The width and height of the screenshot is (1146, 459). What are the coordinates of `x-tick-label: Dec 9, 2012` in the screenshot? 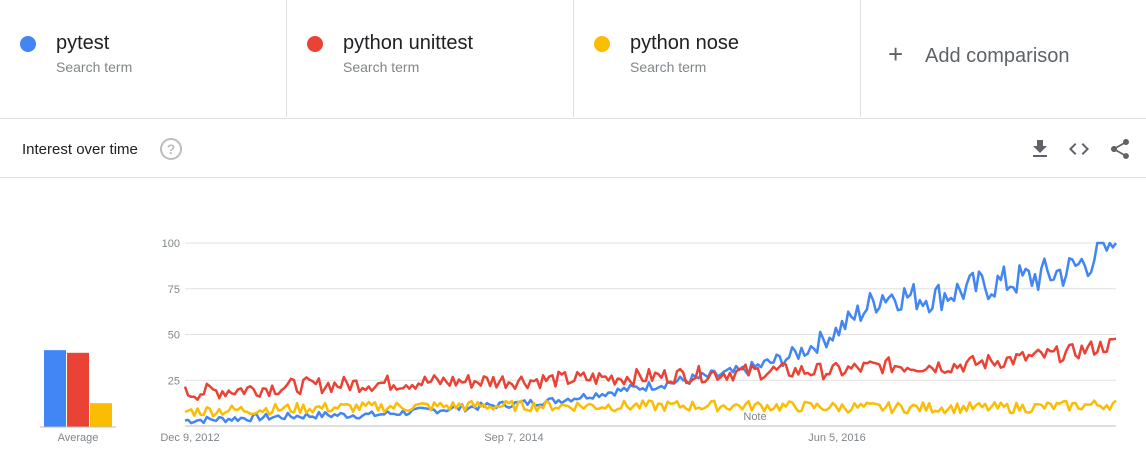 It's located at (189, 438).